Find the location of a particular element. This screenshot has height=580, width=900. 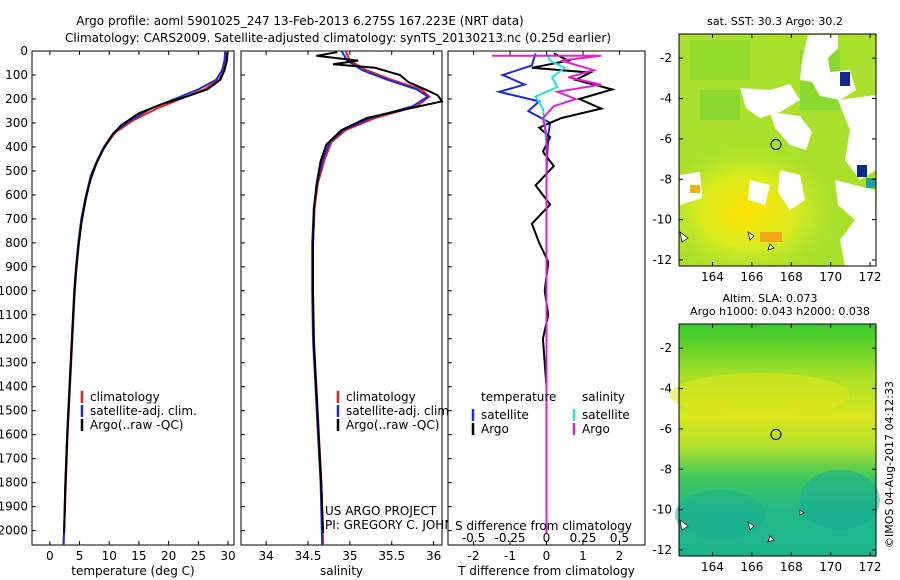

sal-tick-label: 0.25 is located at coordinates (583, 538).